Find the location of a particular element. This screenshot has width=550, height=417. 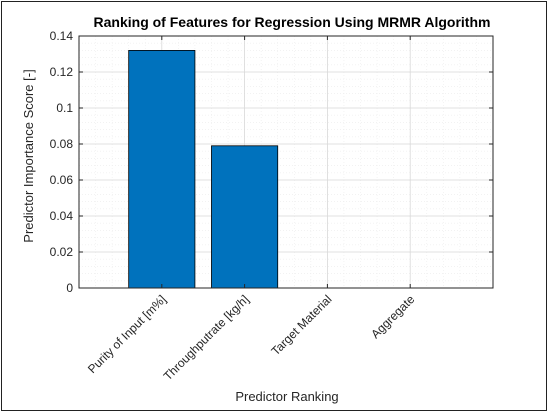

y-tick-label: 0 is located at coordinates (69, 288).